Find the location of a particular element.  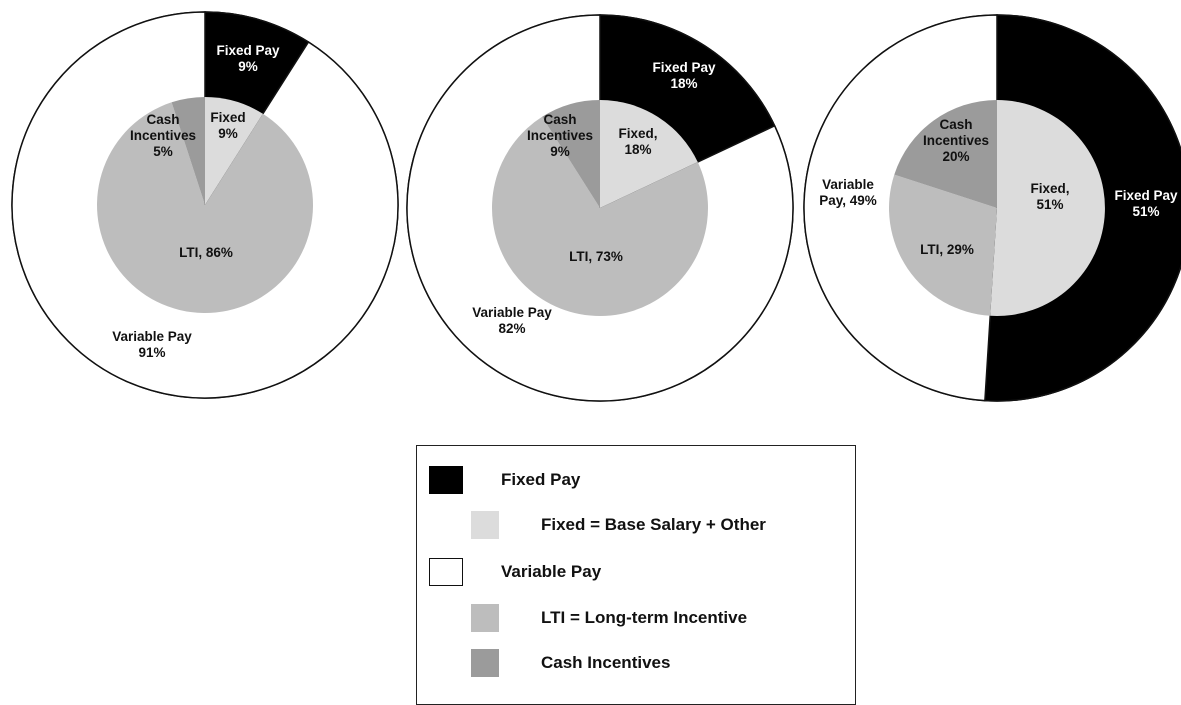

pie-2-label-variable-pay: Variable Pay 82% is located at coordinates (512, 320).